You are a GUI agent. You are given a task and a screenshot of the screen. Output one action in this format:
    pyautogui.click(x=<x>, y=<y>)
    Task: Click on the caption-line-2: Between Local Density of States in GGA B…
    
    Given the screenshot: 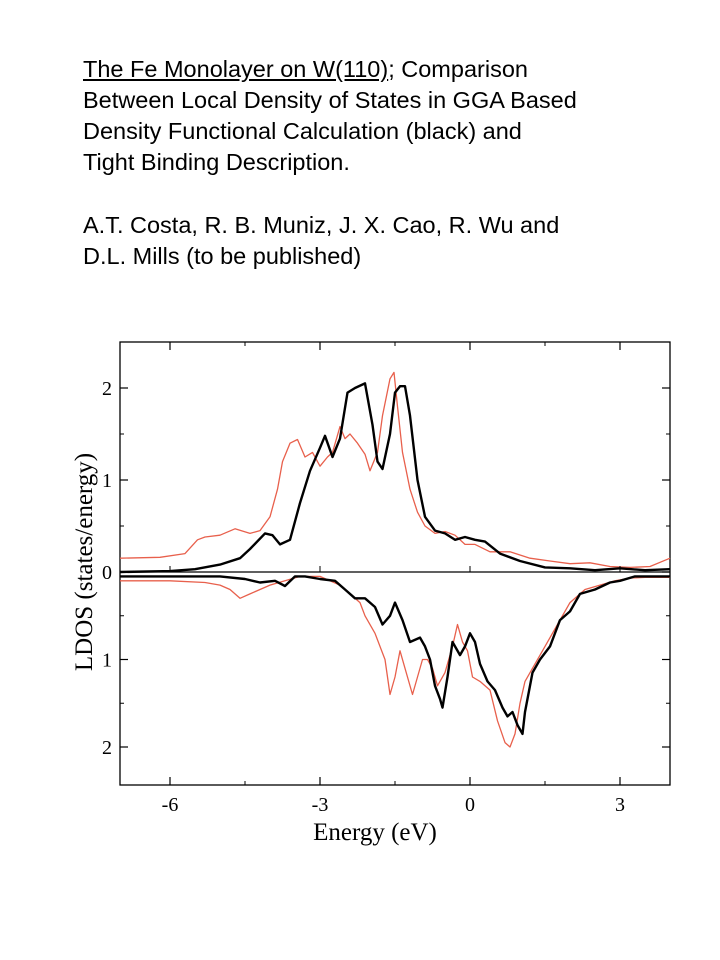 What is the action you would take?
    pyautogui.click(x=330, y=100)
    